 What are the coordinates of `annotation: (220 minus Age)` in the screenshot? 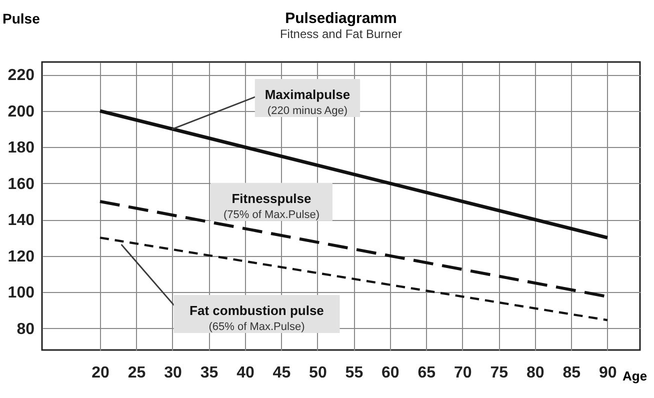 It's located at (307, 111).